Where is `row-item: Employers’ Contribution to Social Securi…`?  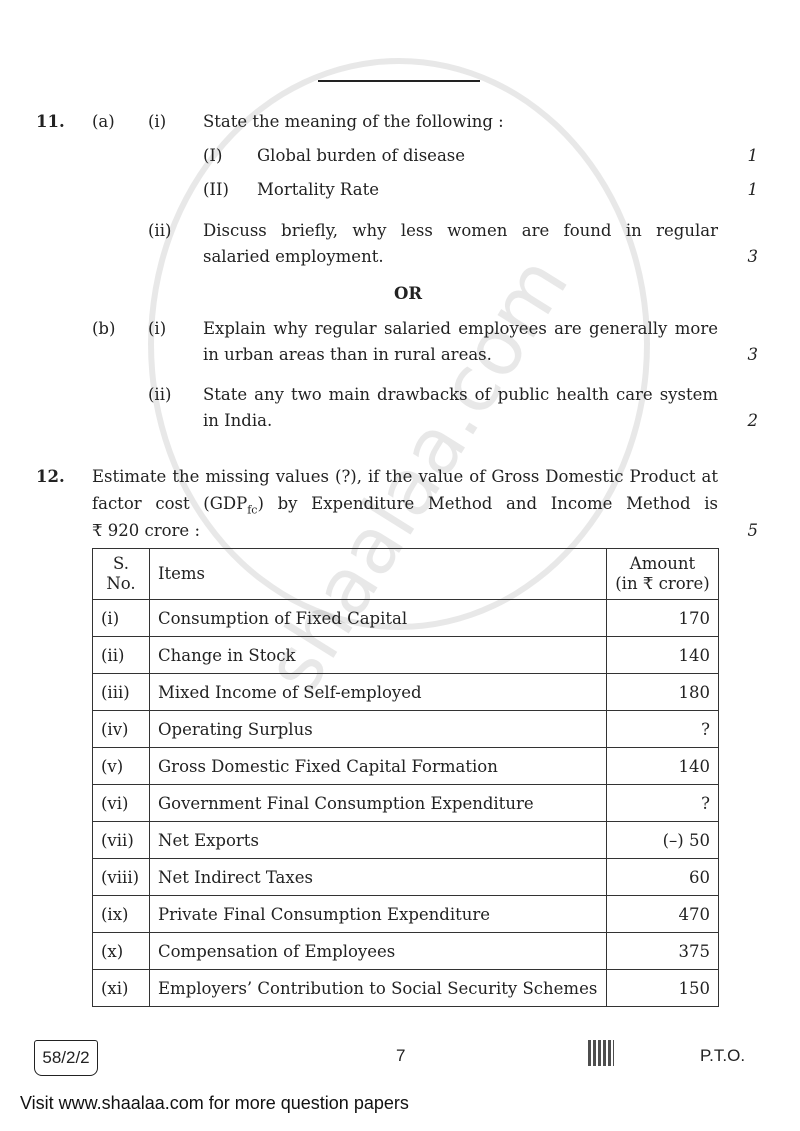 row-item: Employers’ Contribution to Social Securi… is located at coordinates (378, 988).